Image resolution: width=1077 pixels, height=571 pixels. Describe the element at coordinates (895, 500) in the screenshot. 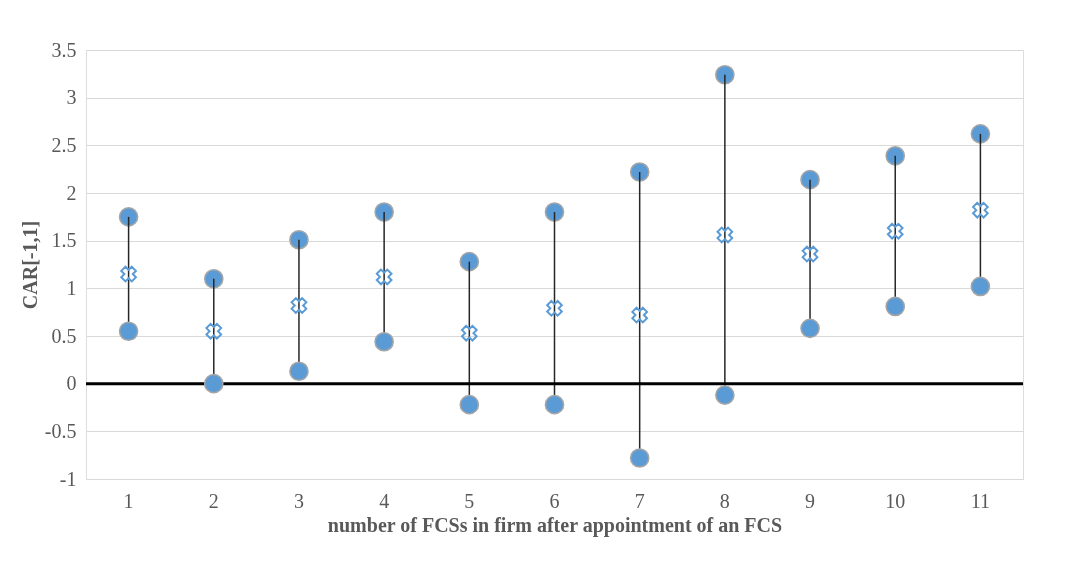

I see `x-tick-label: 10` at that location.